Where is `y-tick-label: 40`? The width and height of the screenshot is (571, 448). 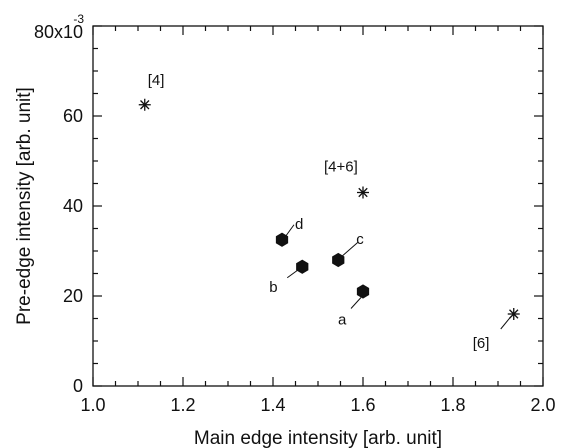 y-tick-label: 40 is located at coordinates (73, 206).